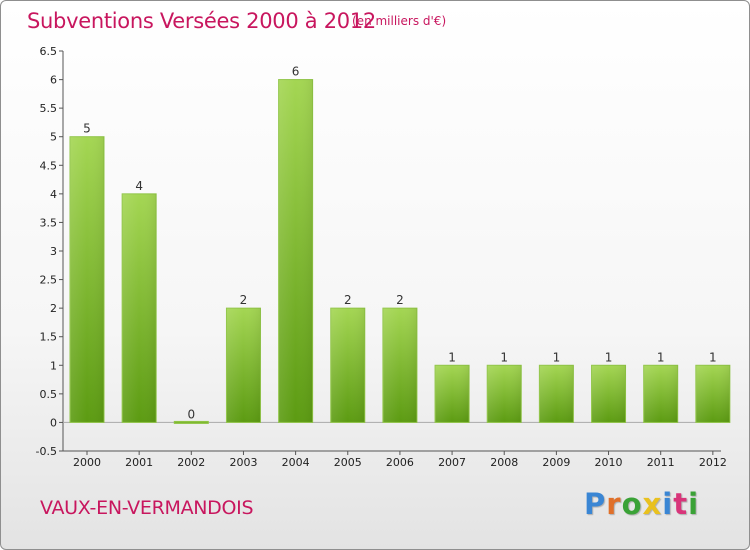 The height and width of the screenshot is (550, 750). I want to click on bar-shine-2005, so click(347, 365).